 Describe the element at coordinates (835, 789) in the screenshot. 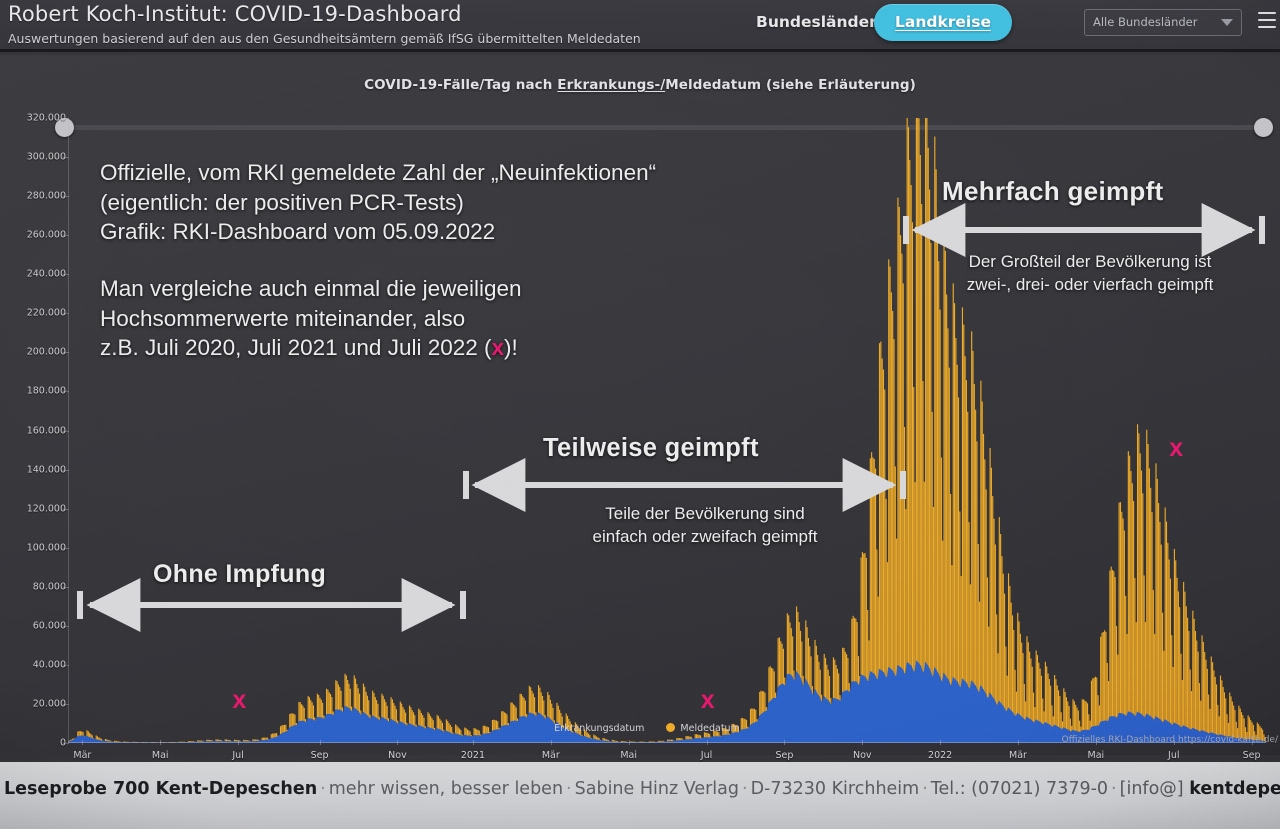

I see `footer-light-3: D-73230 Kirchheim` at that location.